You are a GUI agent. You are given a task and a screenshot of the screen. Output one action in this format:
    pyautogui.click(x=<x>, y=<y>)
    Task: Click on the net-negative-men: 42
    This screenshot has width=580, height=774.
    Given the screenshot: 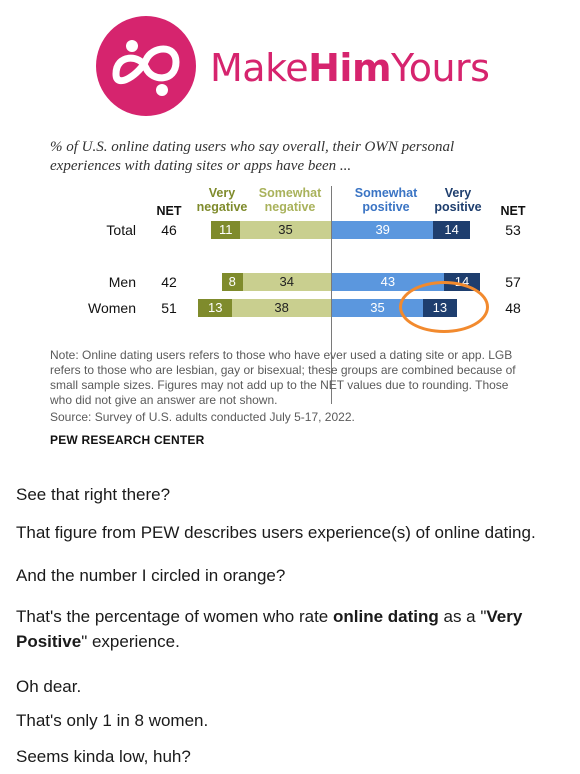 What is the action you would take?
    pyautogui.click(x=169, y=282)
    